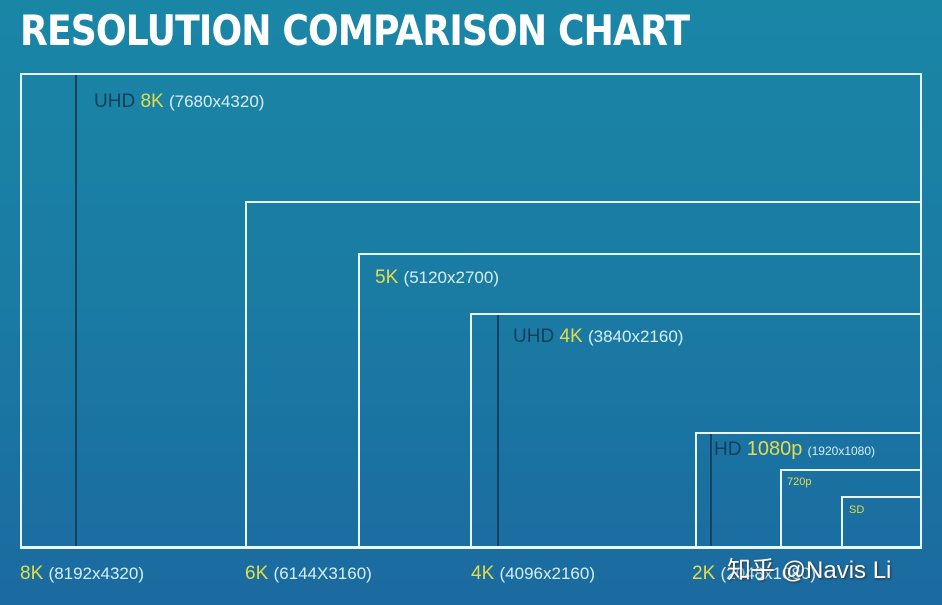 This screenshot has width=942, height=605. What do you see at coordinates (179, 101) in the screenshot?
I see `label-uhd-8k: UHD 8K (7680x4320)` at bounding box center [179, 101].